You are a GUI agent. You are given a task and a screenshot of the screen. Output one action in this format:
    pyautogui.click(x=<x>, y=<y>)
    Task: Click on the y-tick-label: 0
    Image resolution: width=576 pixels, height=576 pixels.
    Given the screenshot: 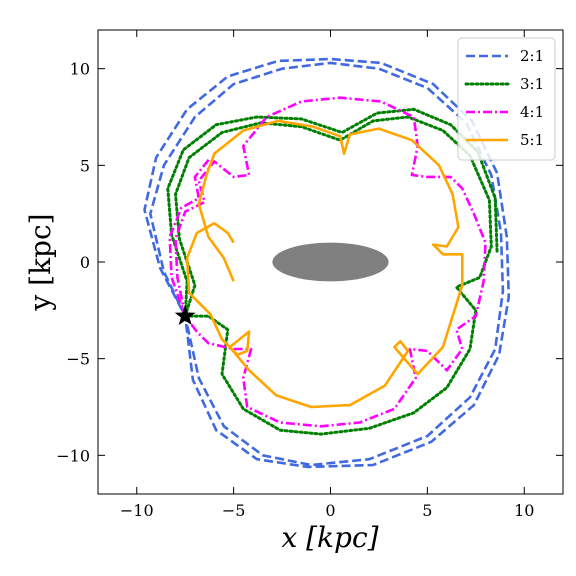 What is the action you would take?
    pyautogui.click(x=85, y=262)
    